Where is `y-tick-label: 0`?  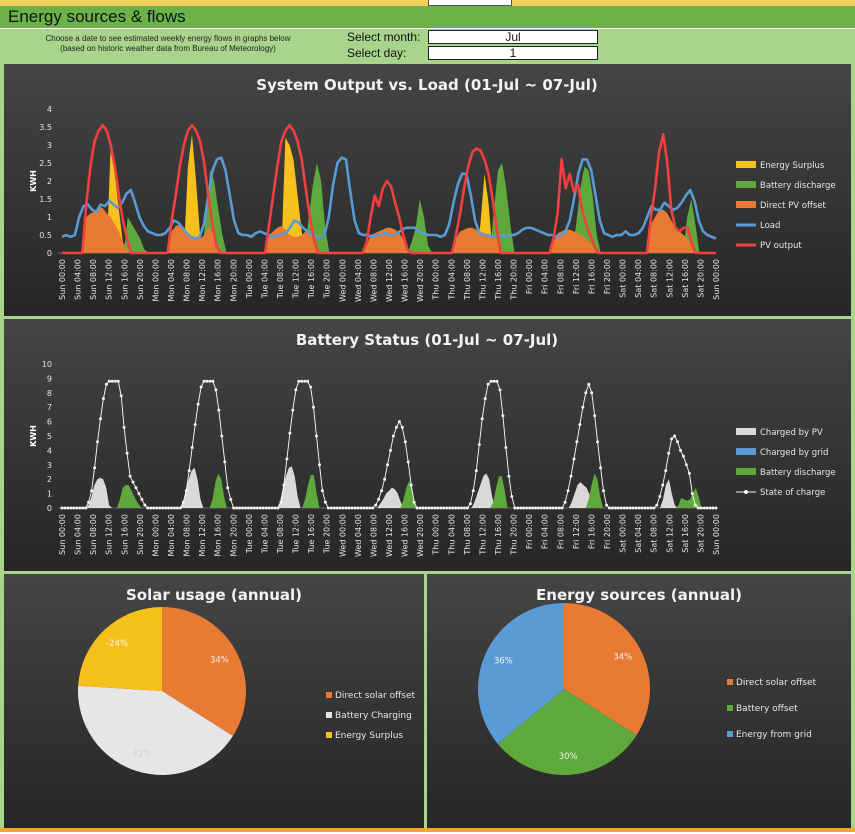 y-tick-label: 0 is located at coordinates (49, 508).